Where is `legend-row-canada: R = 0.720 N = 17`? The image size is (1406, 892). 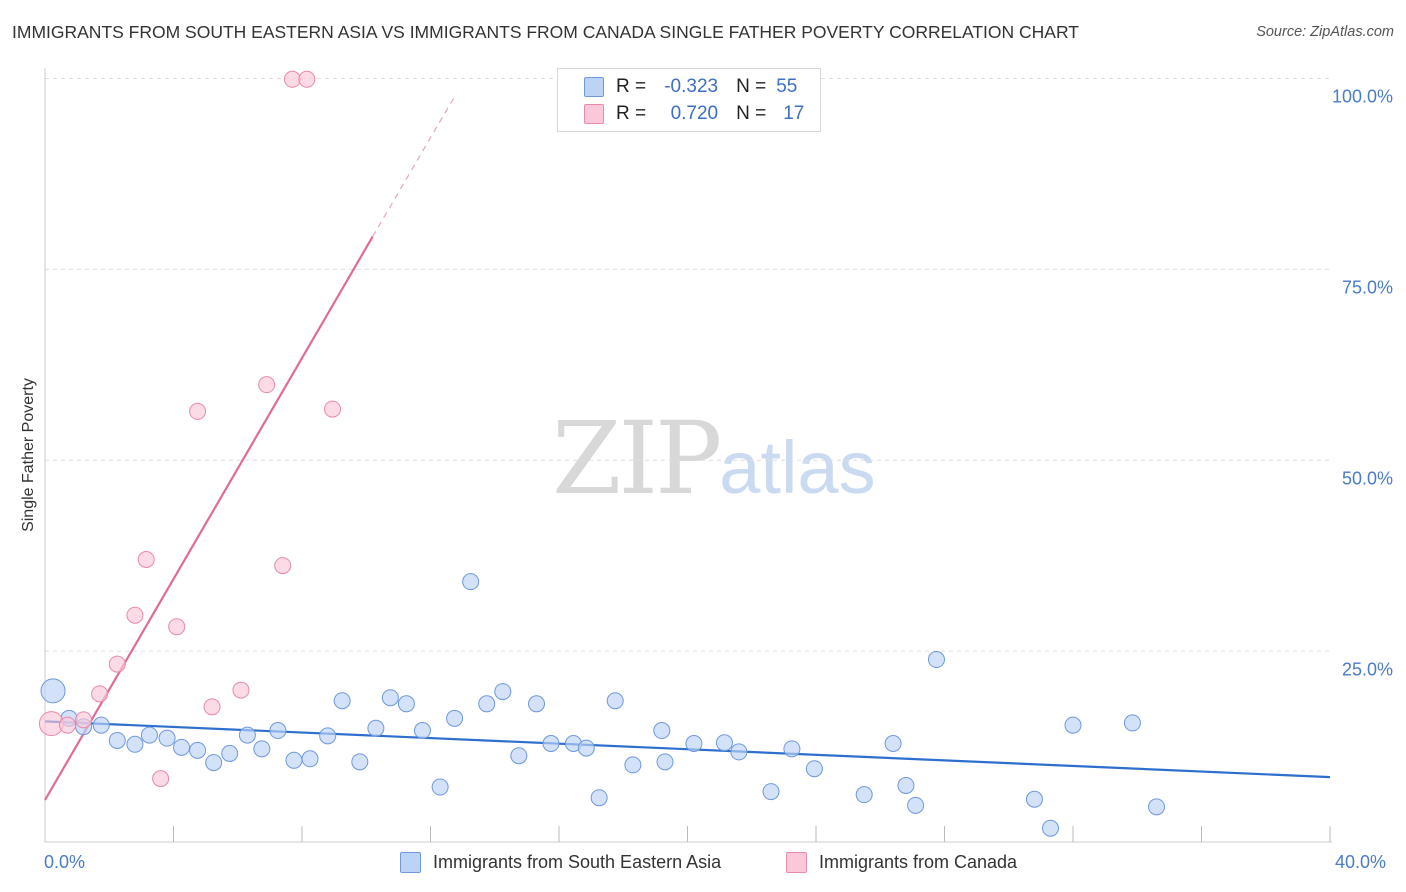 legend-row-canada: R = 0.720 N = 17 is located at coordinates (681, 114).